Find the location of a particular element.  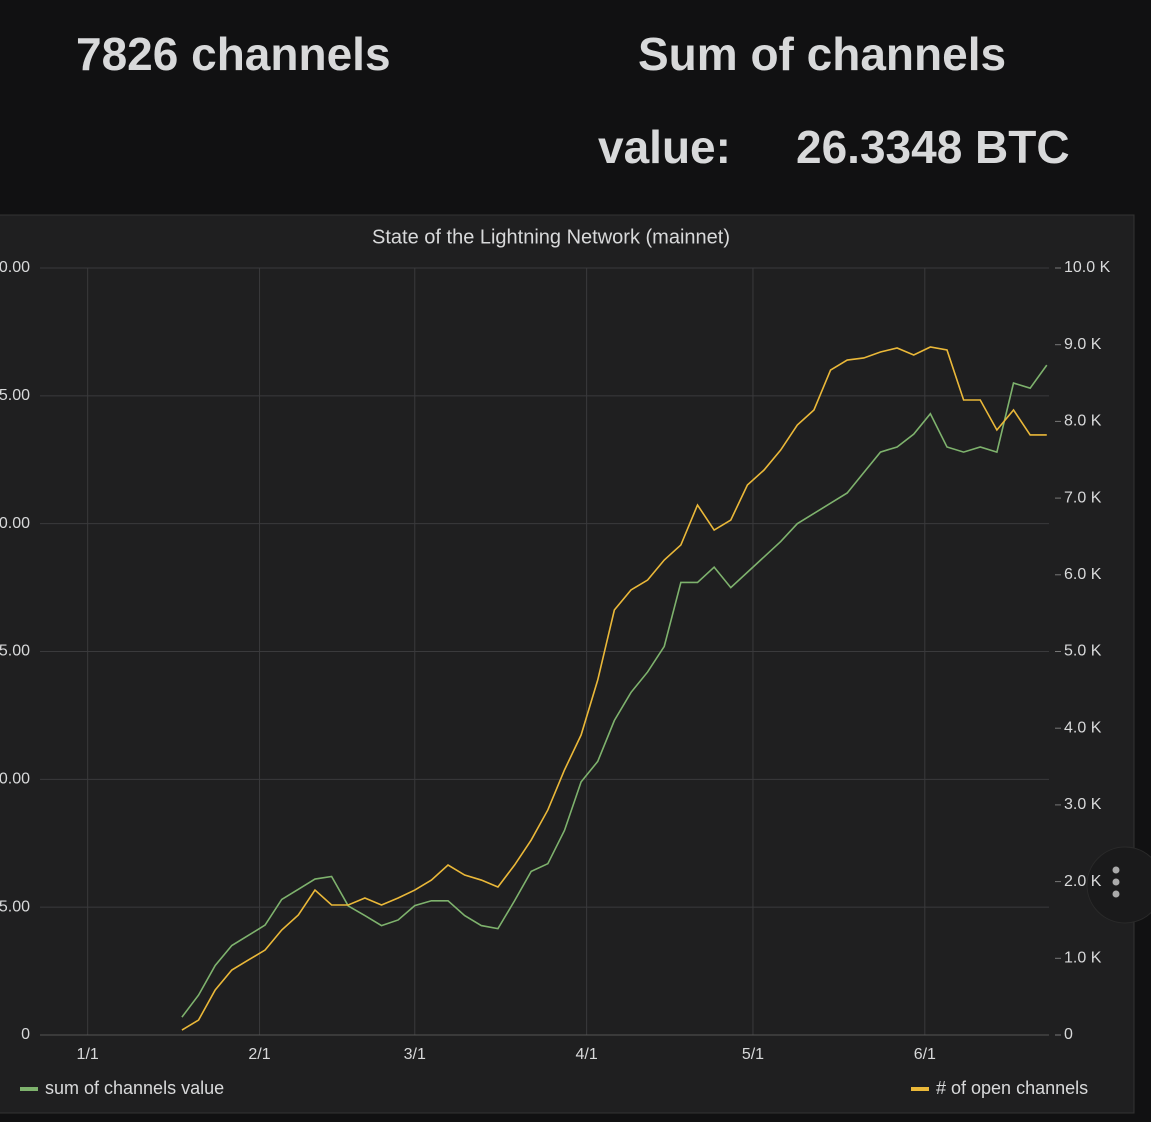

y-tick-label: 10.00 is located at coordinates (15, 779).